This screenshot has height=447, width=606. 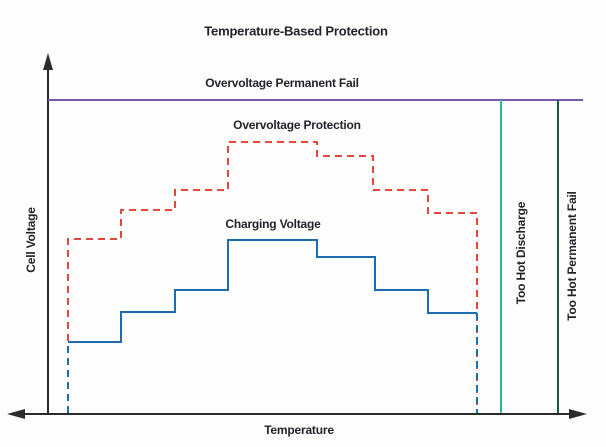 I want to click on too-hot-discharge-label: Too Hot Discharge, so click(x=521, y=253).